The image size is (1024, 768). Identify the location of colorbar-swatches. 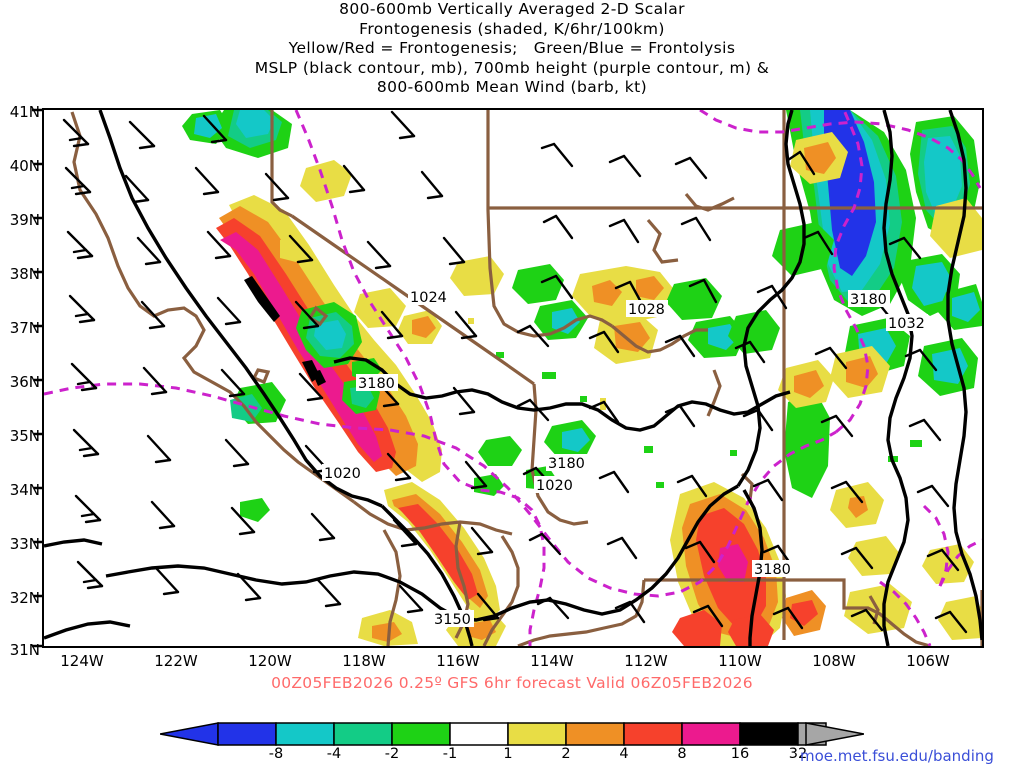
(512, 734).